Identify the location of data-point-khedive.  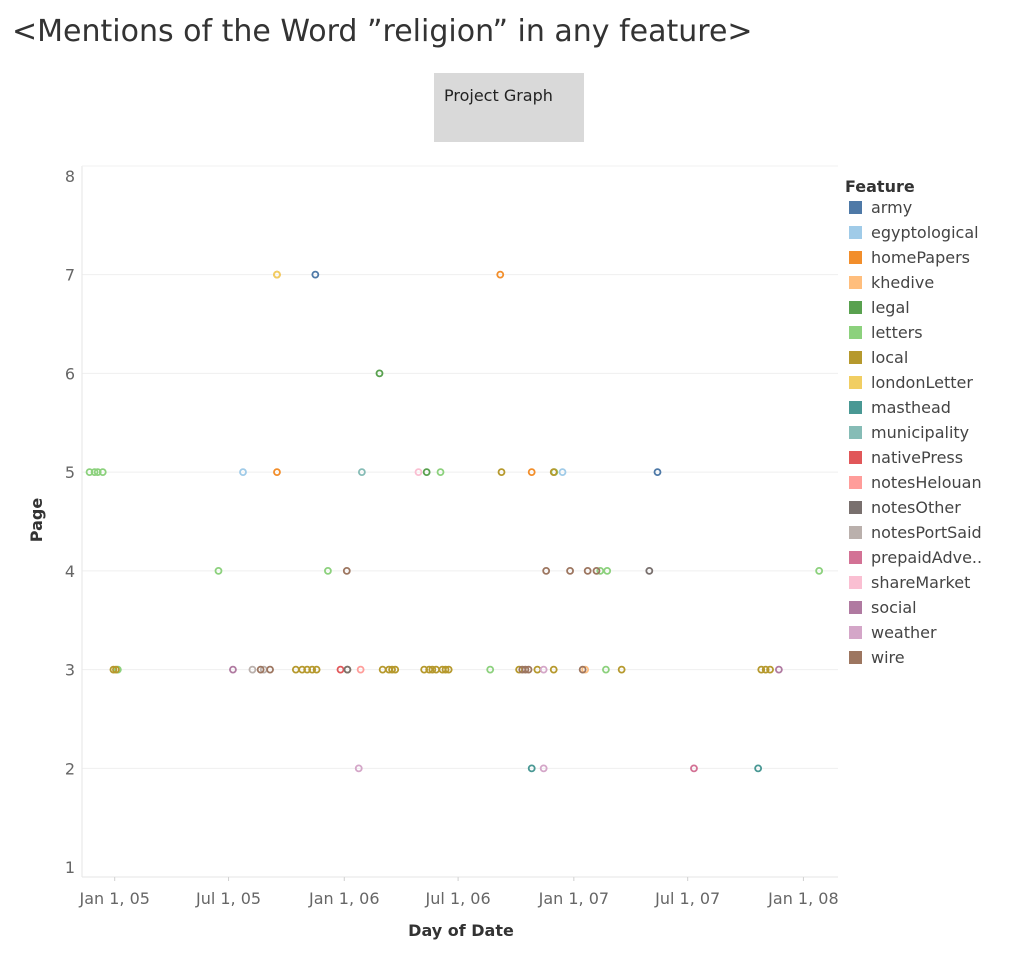
(585, 669).